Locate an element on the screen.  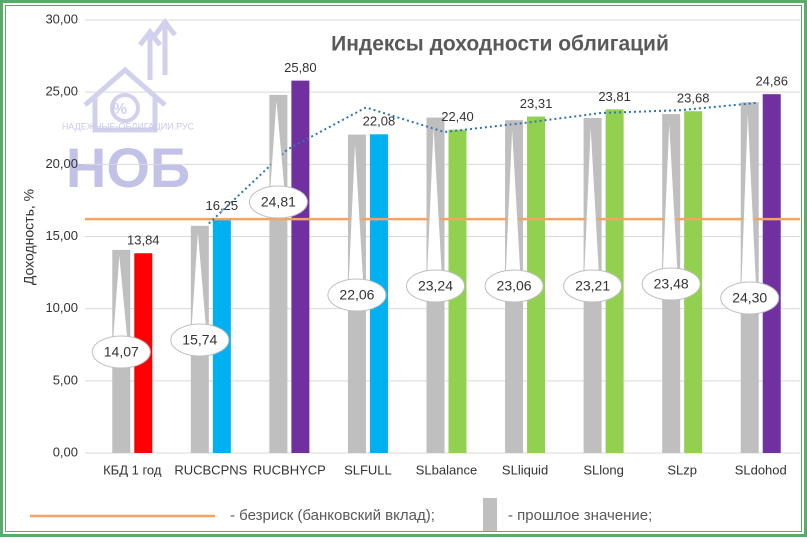
legend-label: - безриск (банковский вклад); is located at coordinates (332, 515).